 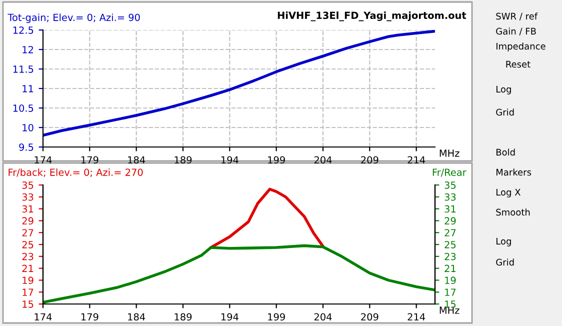 I want to click on y2-tick-label: 29, so click(x=450, y=221).